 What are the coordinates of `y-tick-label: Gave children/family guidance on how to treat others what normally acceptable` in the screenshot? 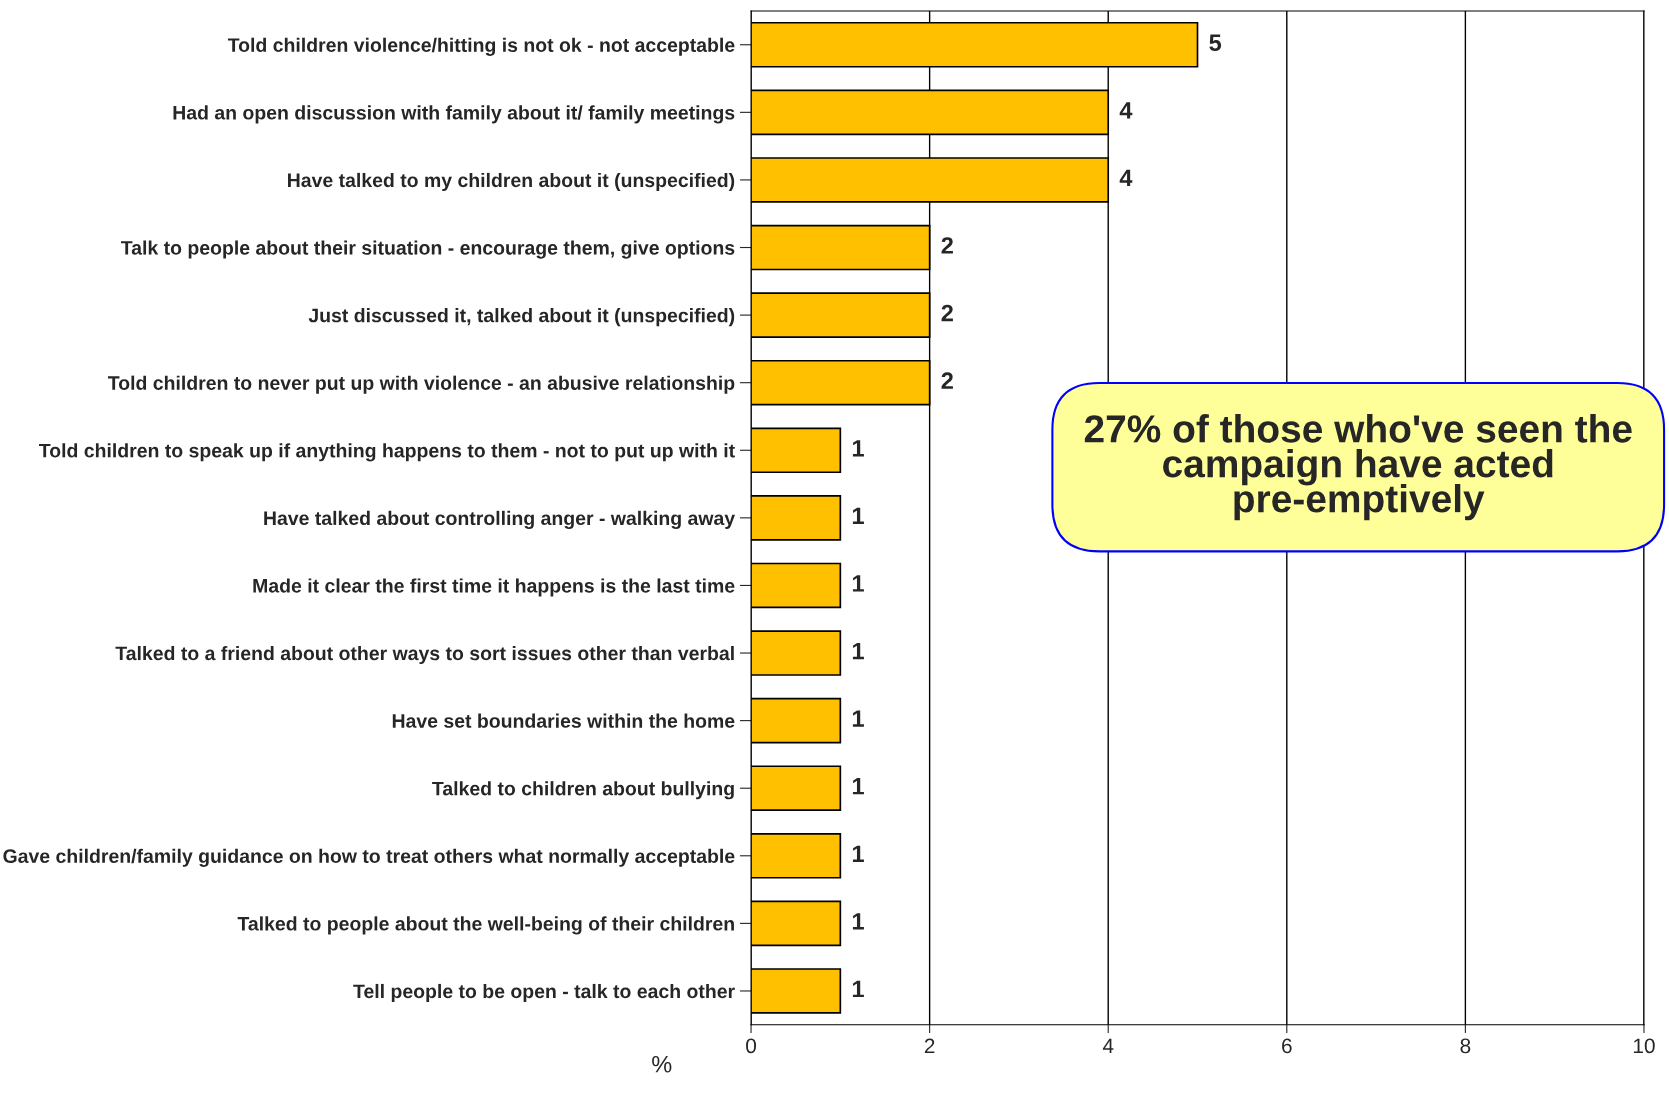 It's located at (369, 857).